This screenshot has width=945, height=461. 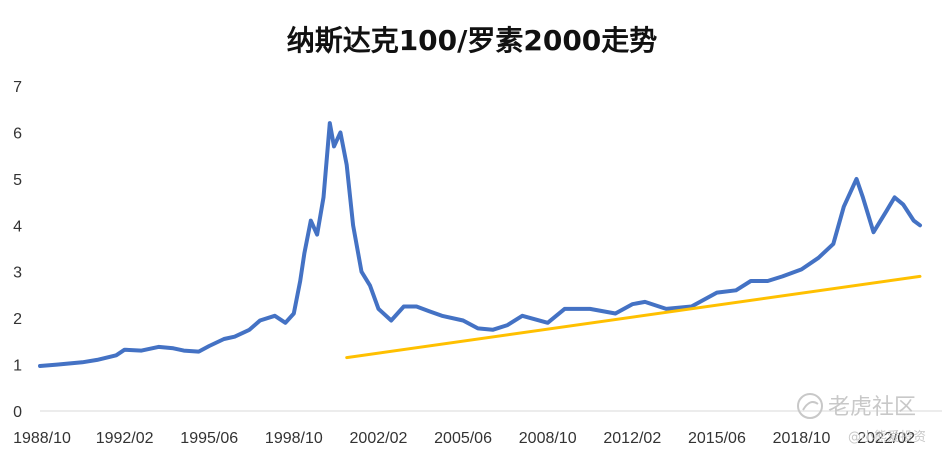 I want to click on x-tick-label: 1988/10, so click(x=42, y=438).